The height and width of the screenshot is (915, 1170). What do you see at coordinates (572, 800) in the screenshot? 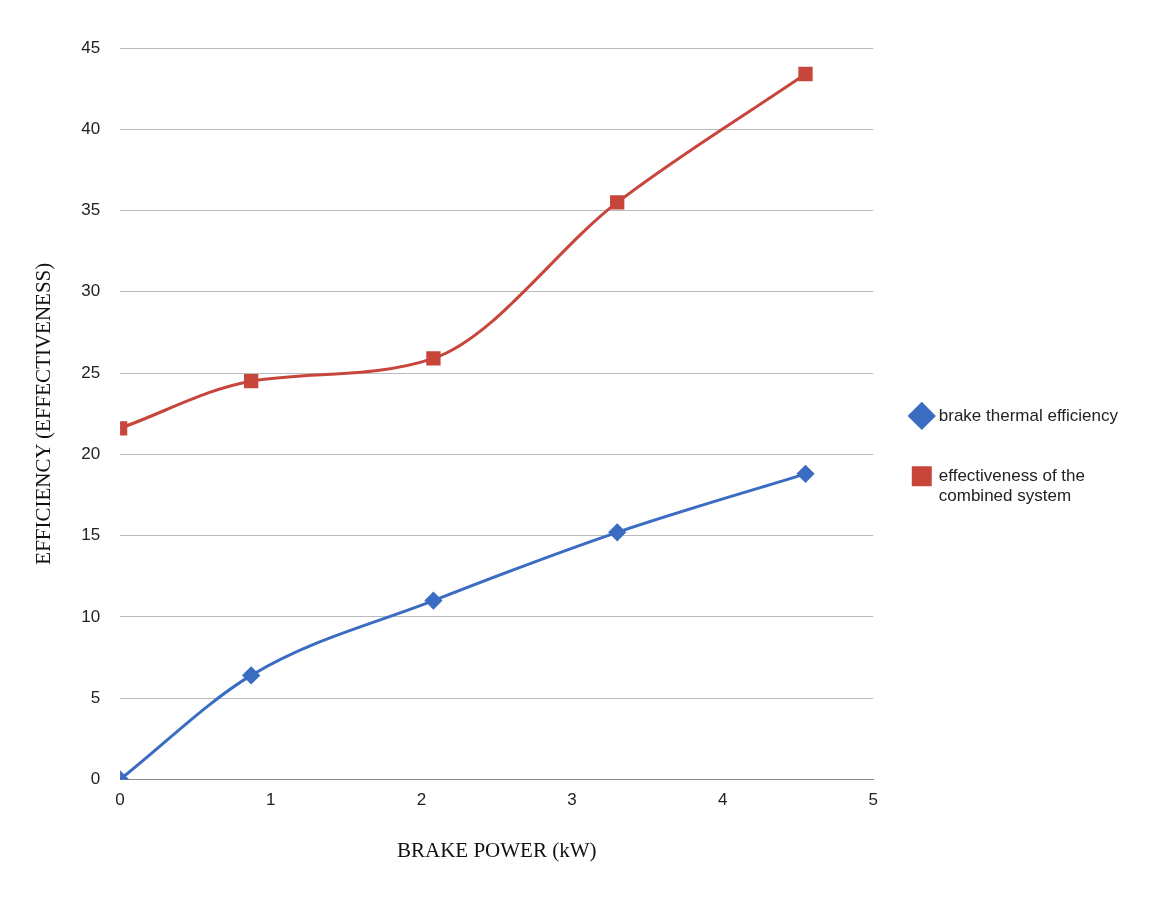
I see `x-tick-label: 3` at bounding box center [572, 800].